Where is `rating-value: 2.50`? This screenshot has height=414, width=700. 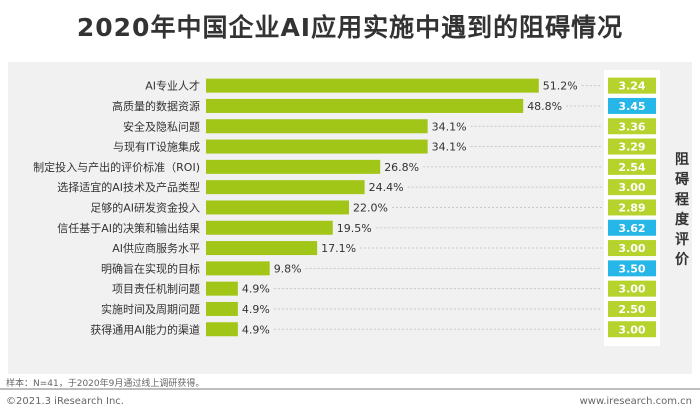 rating-value: 2.50 is located at coordinates (631, 309).